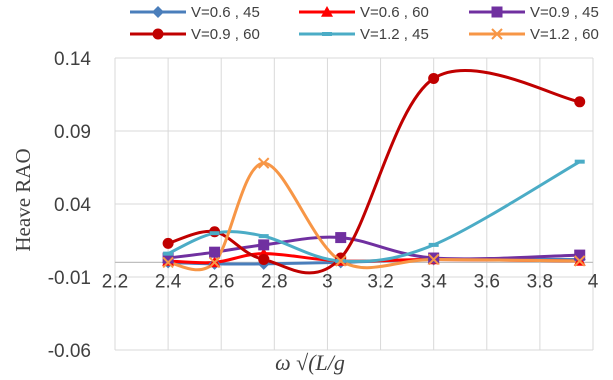 This screenshot has height=380, width=613. I want to click on y-tick-labels: 0.14 0.09 0.04 -0.01 -0.06, so click(70, 205).